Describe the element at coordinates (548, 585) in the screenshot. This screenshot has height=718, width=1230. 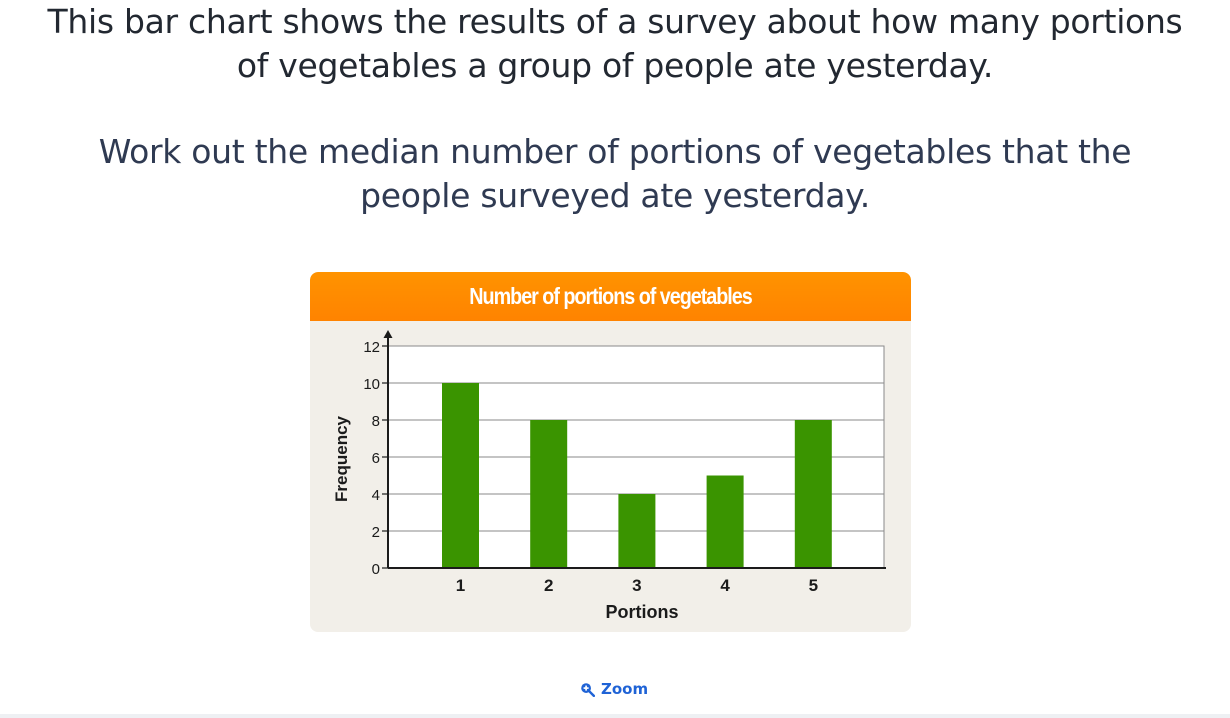
I see `x-tick-label: 2` at that location.